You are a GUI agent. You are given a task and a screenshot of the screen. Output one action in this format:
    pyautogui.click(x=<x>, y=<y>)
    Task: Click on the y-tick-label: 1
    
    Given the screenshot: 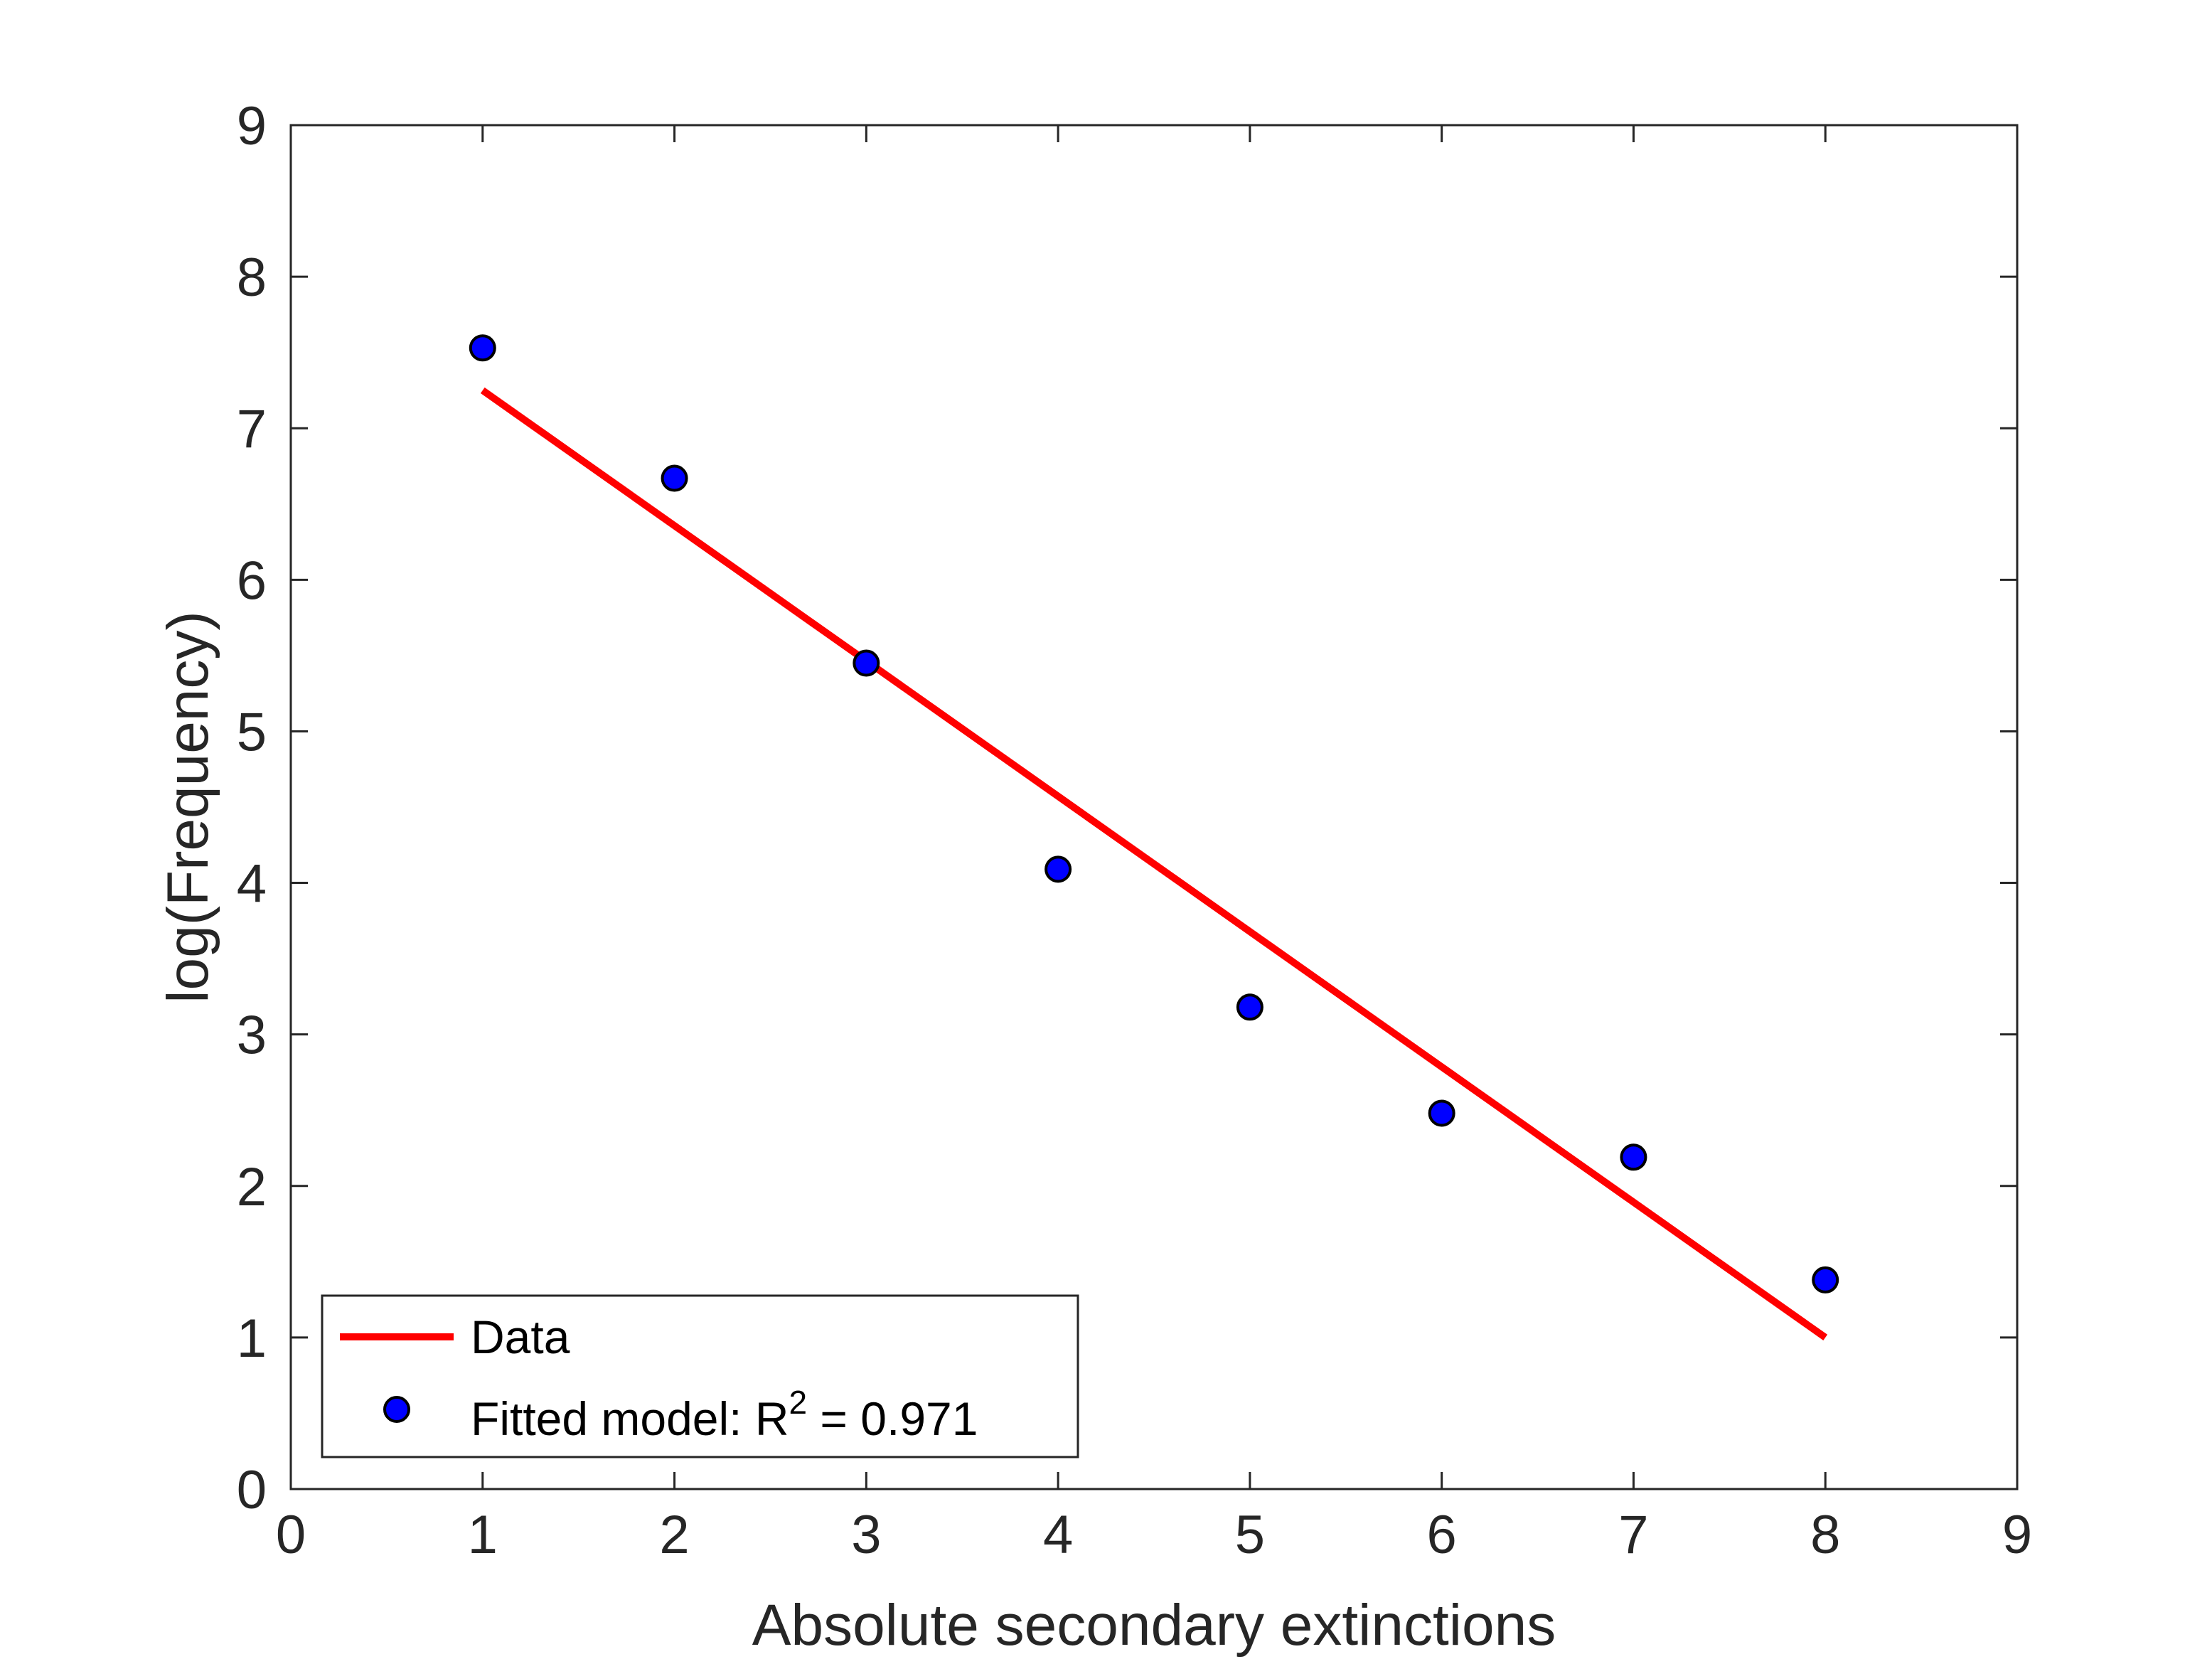 What is the action you would take?
    pyautogui.click(x=252, y=1338)
    